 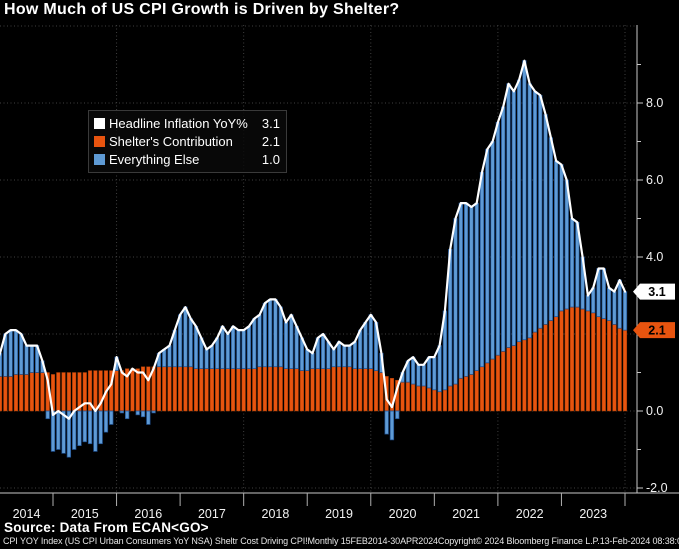 I want to click on legend-item-shelter: Shelter's Contribution 2.1, so click(x=187, y=141).